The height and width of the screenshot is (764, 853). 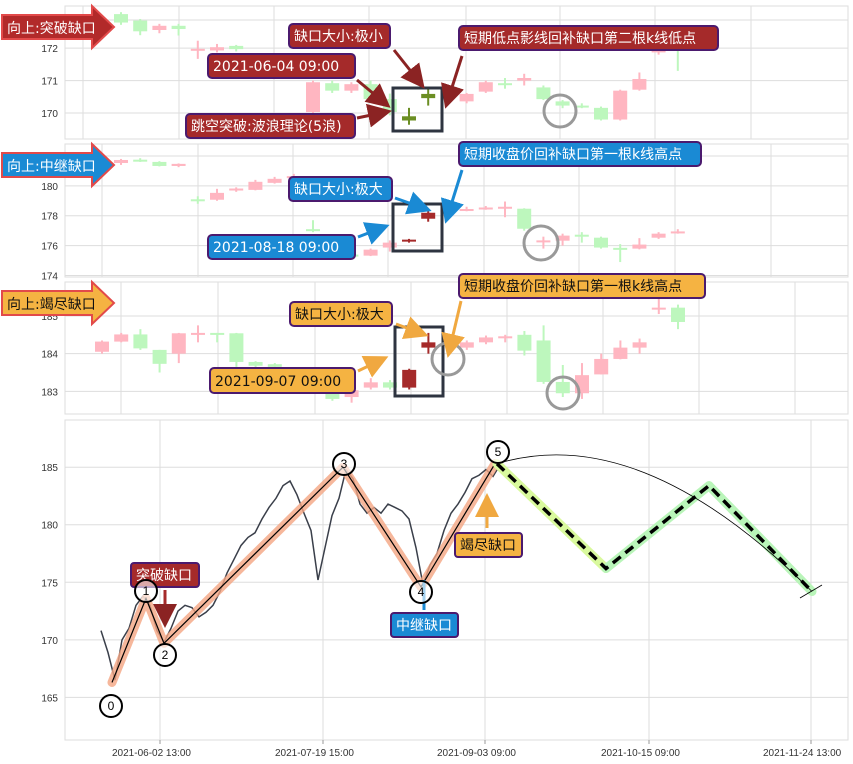 I want to click on label-gap-size-3: 缺口大小:极大, so click(x=341, y=314).